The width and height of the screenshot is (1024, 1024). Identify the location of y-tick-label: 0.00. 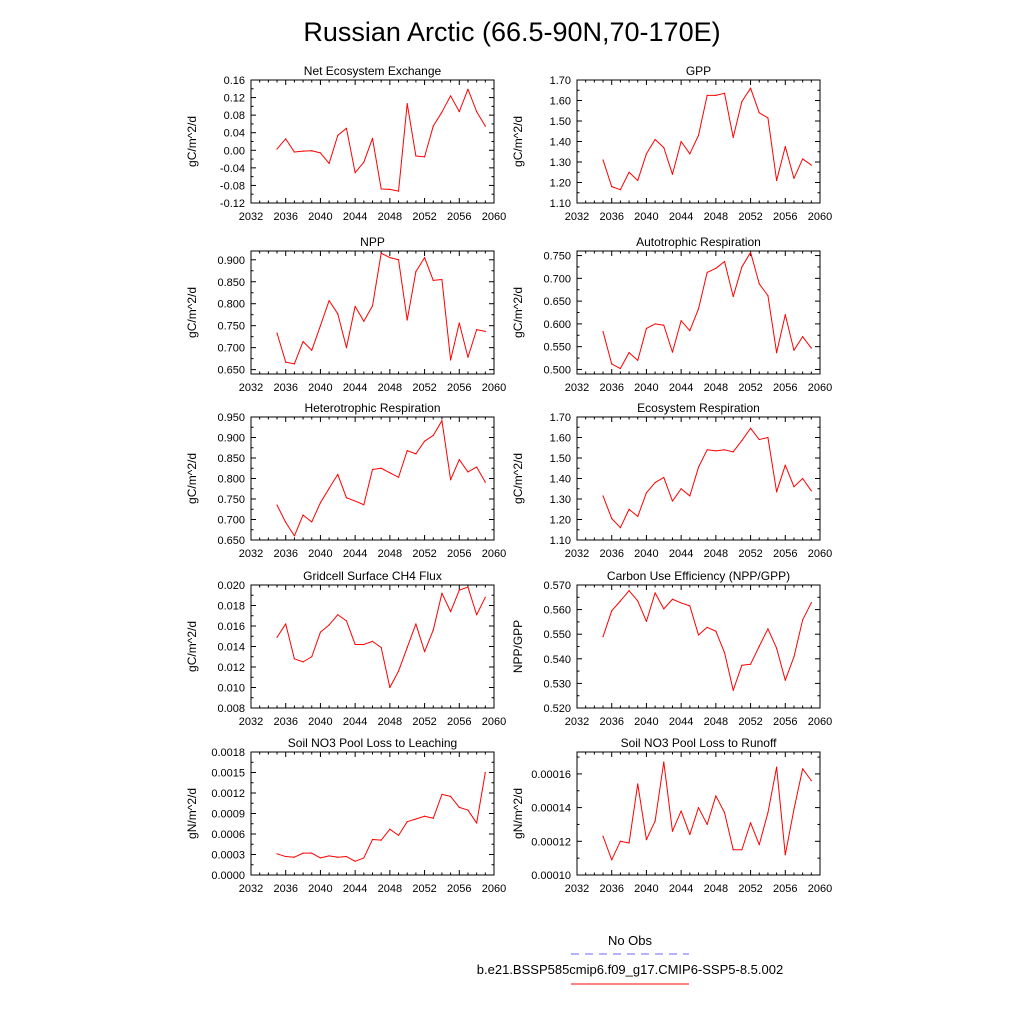
(234, 151).